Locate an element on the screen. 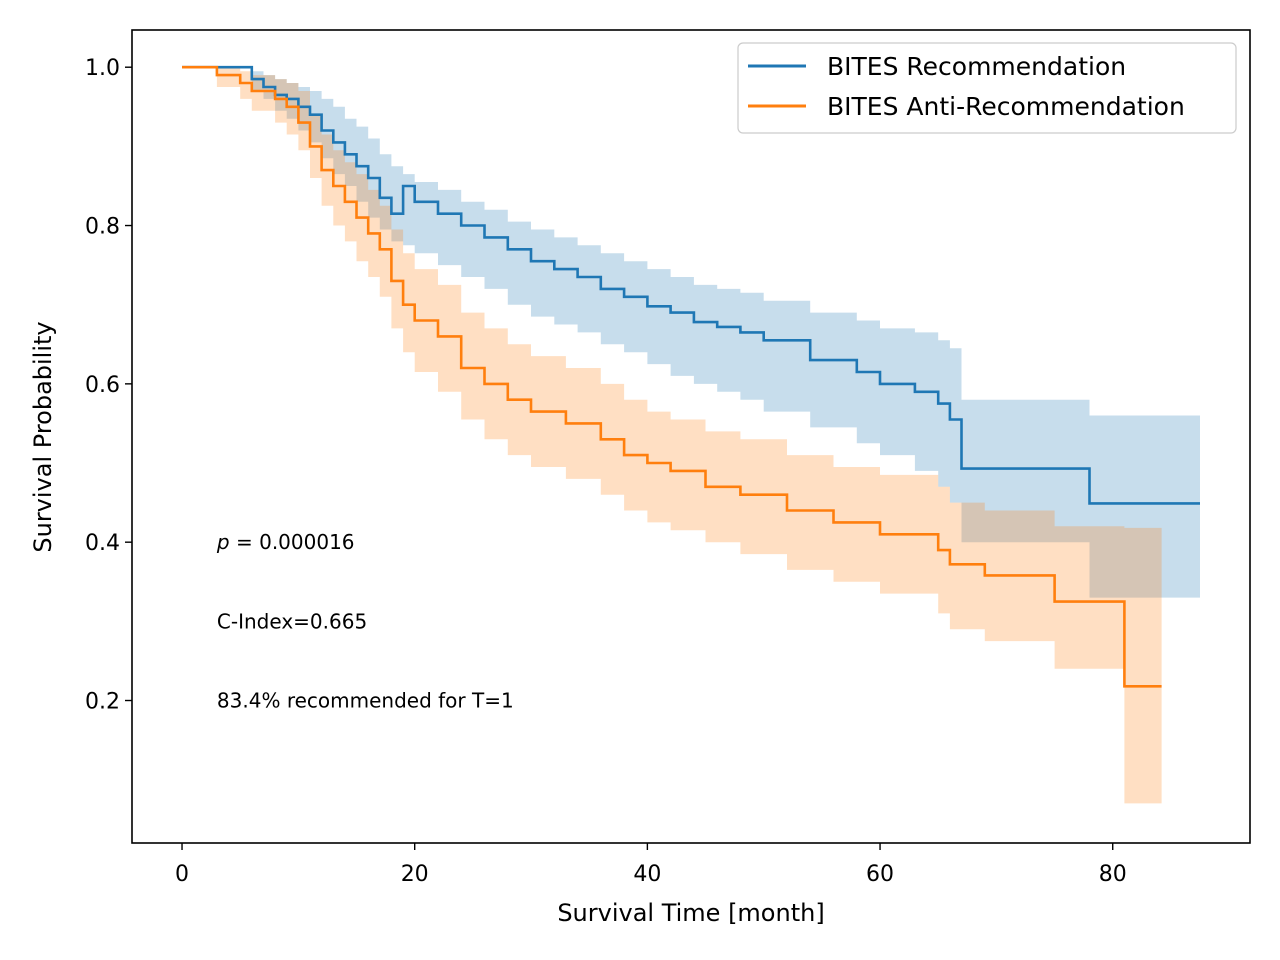 The image size is (1280, 960). annotation-2: C-Index=0.665 is located at coordinates (292, 621).